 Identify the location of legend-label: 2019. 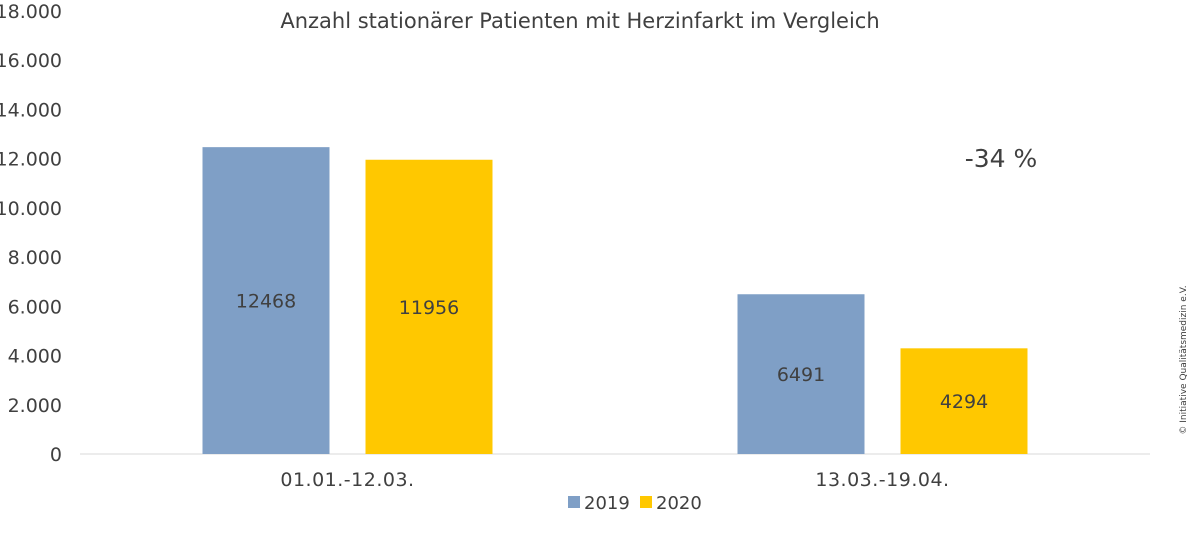
(607, 503).